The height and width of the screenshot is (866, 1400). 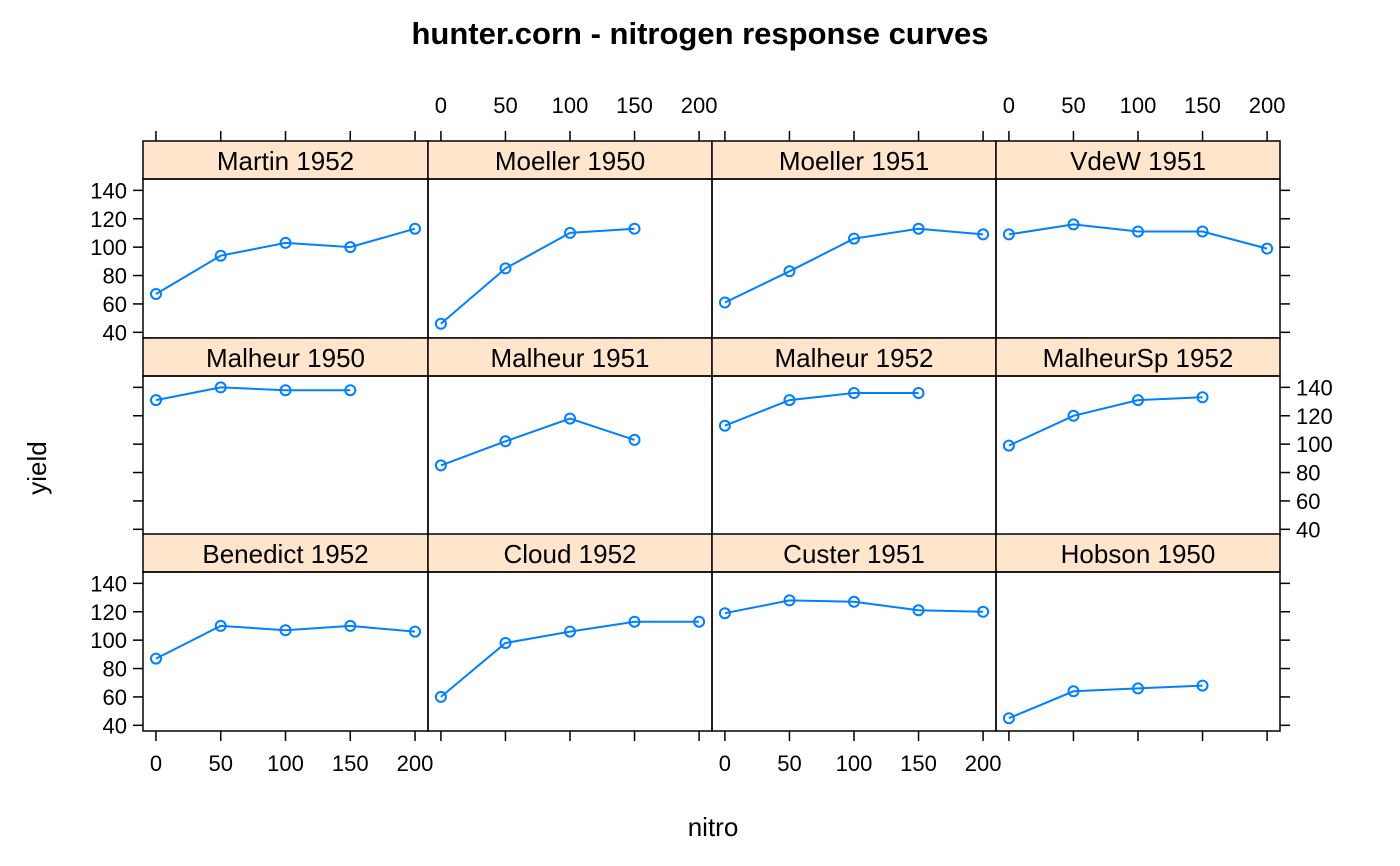 I want to click on panel: Custer 1951, so click(x=854, y=632).